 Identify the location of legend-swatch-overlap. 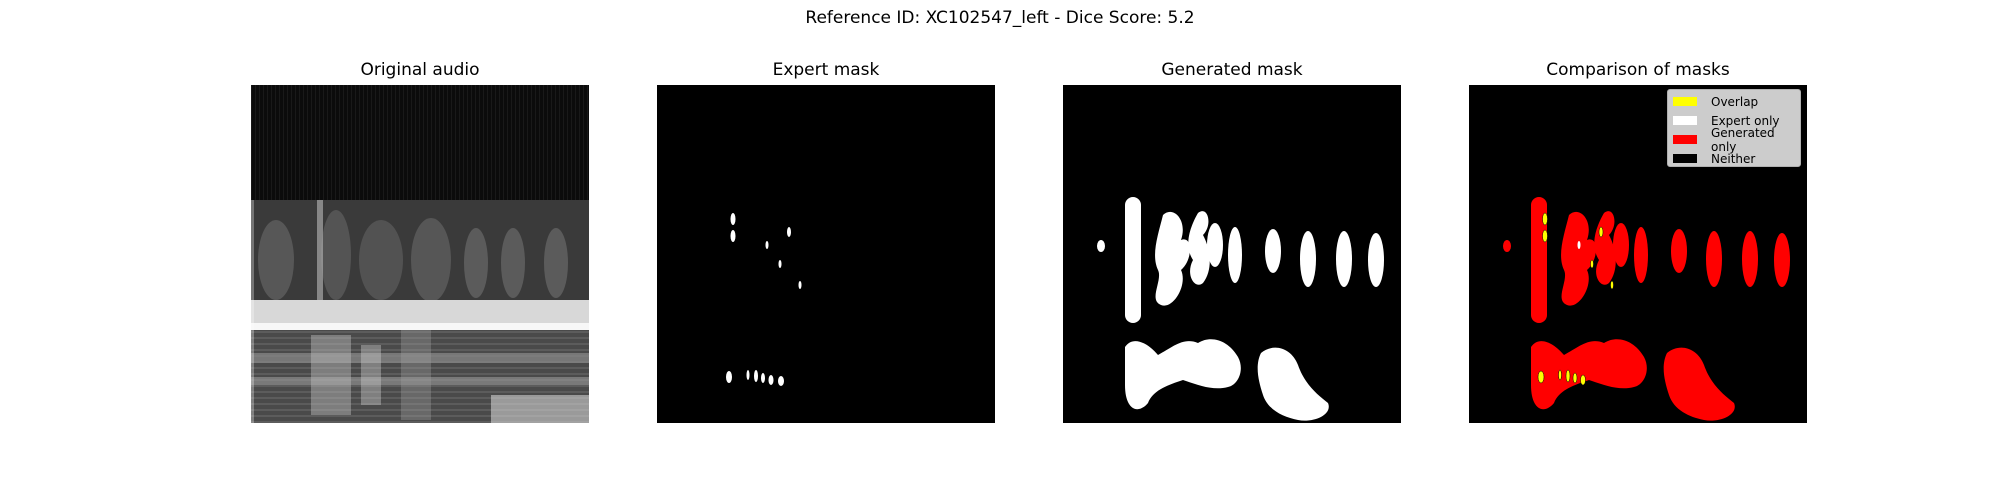
(1685, 101).